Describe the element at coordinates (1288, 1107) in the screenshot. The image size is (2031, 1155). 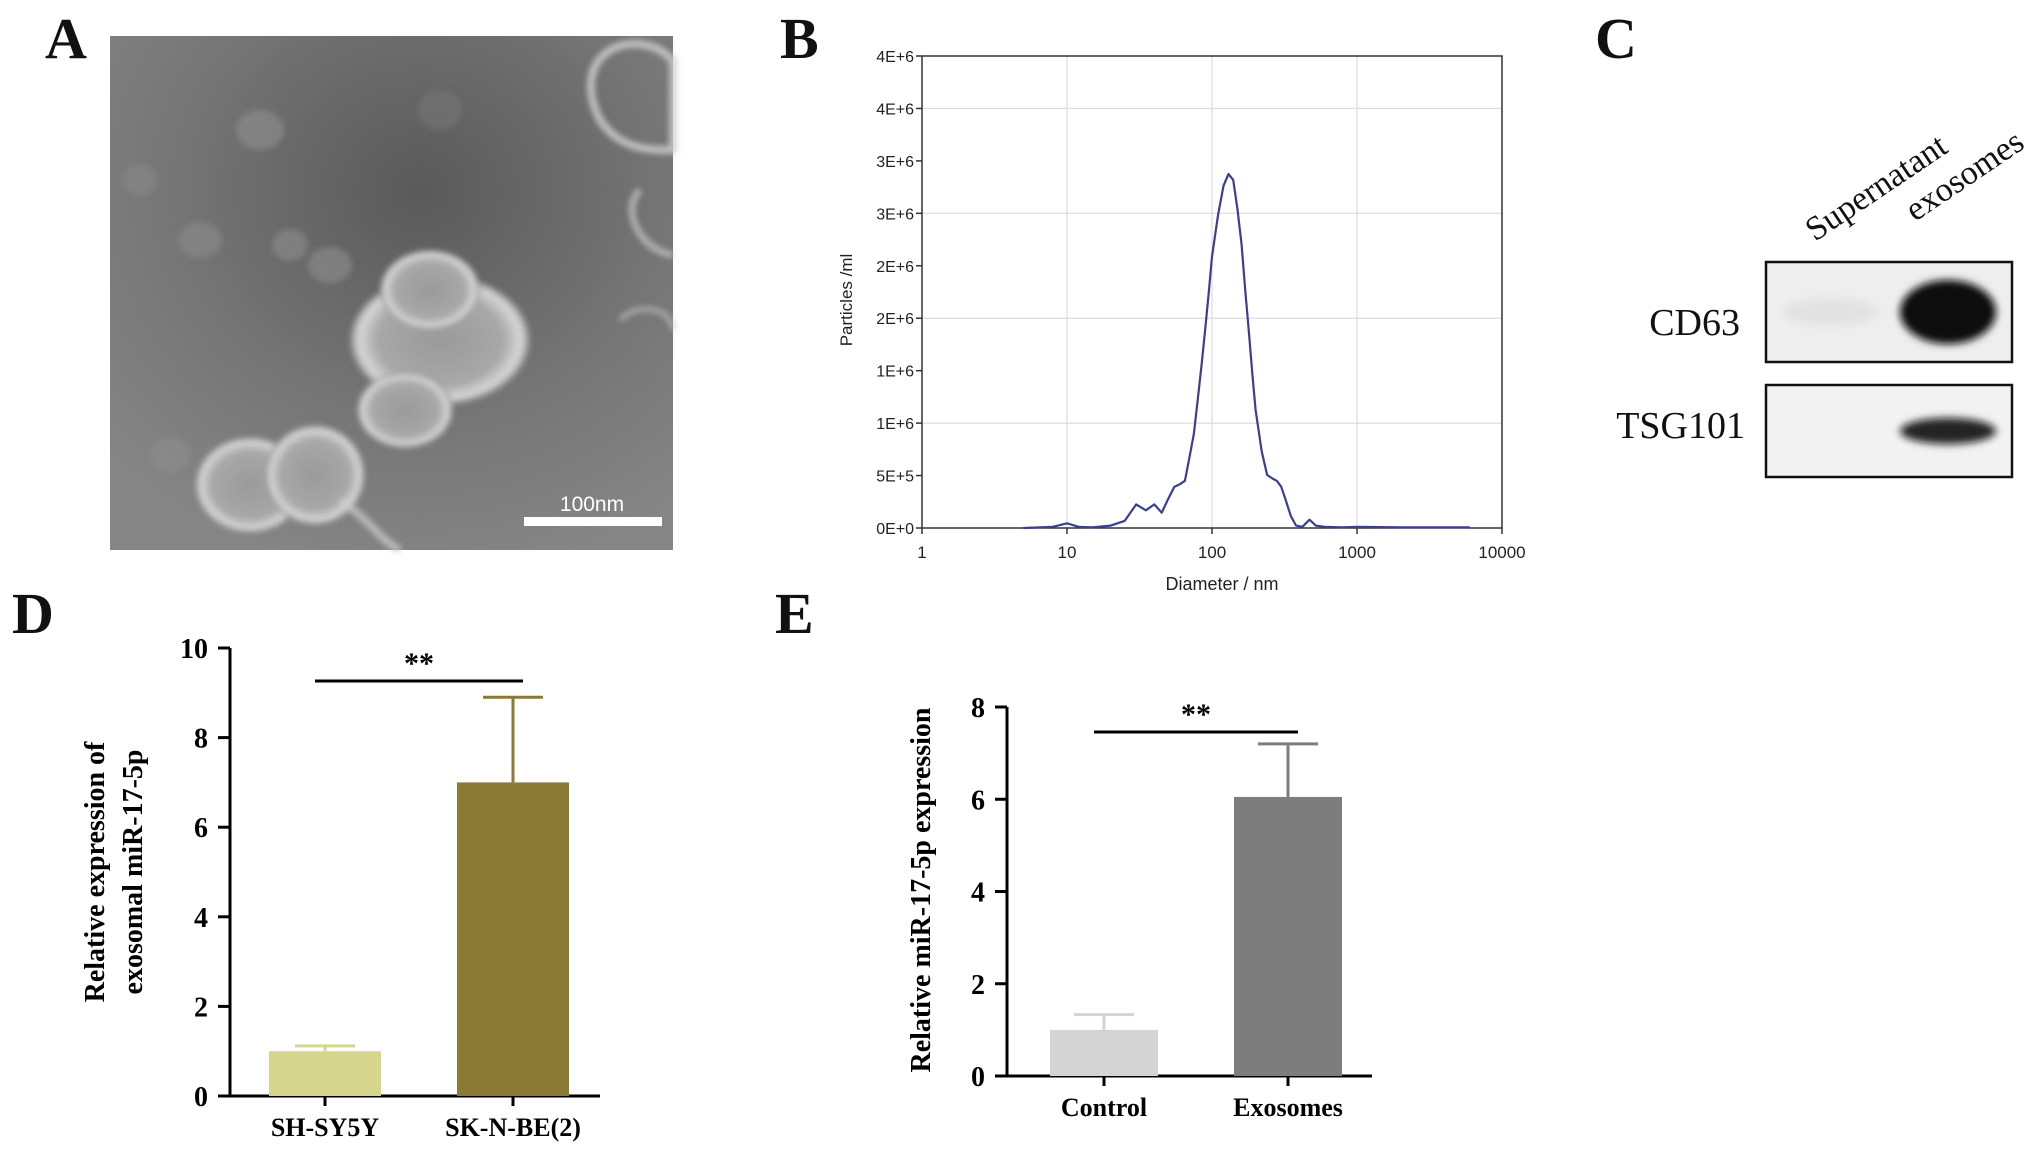
I see `x-tick-label: Exosomes` at that location.